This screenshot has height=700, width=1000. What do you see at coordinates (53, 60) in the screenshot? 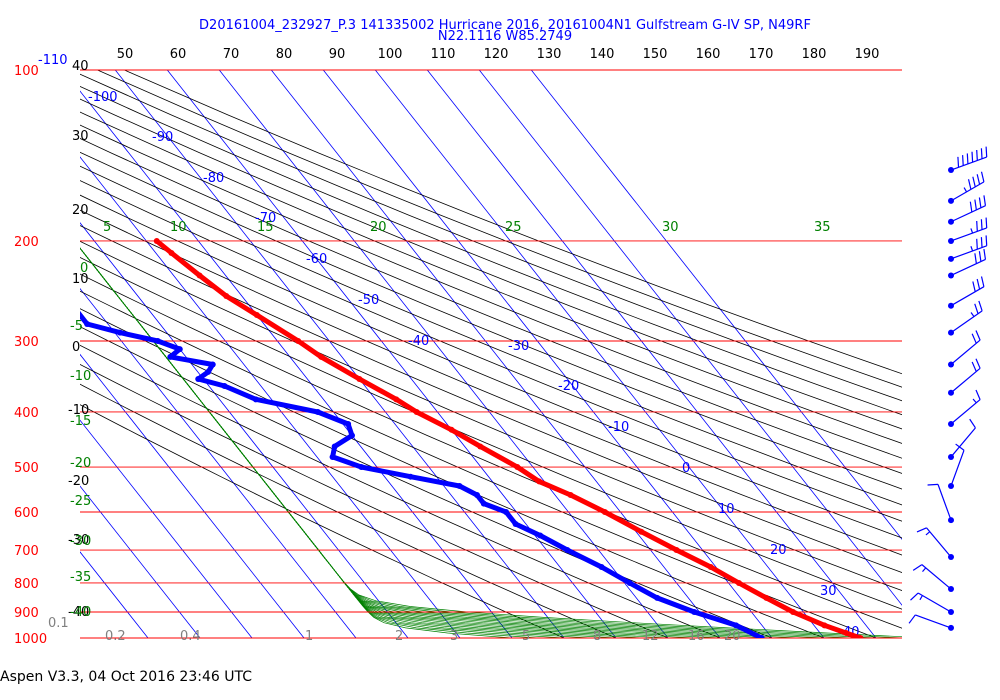
I see `top-left-label: -110` at bounding box center [53, 60].